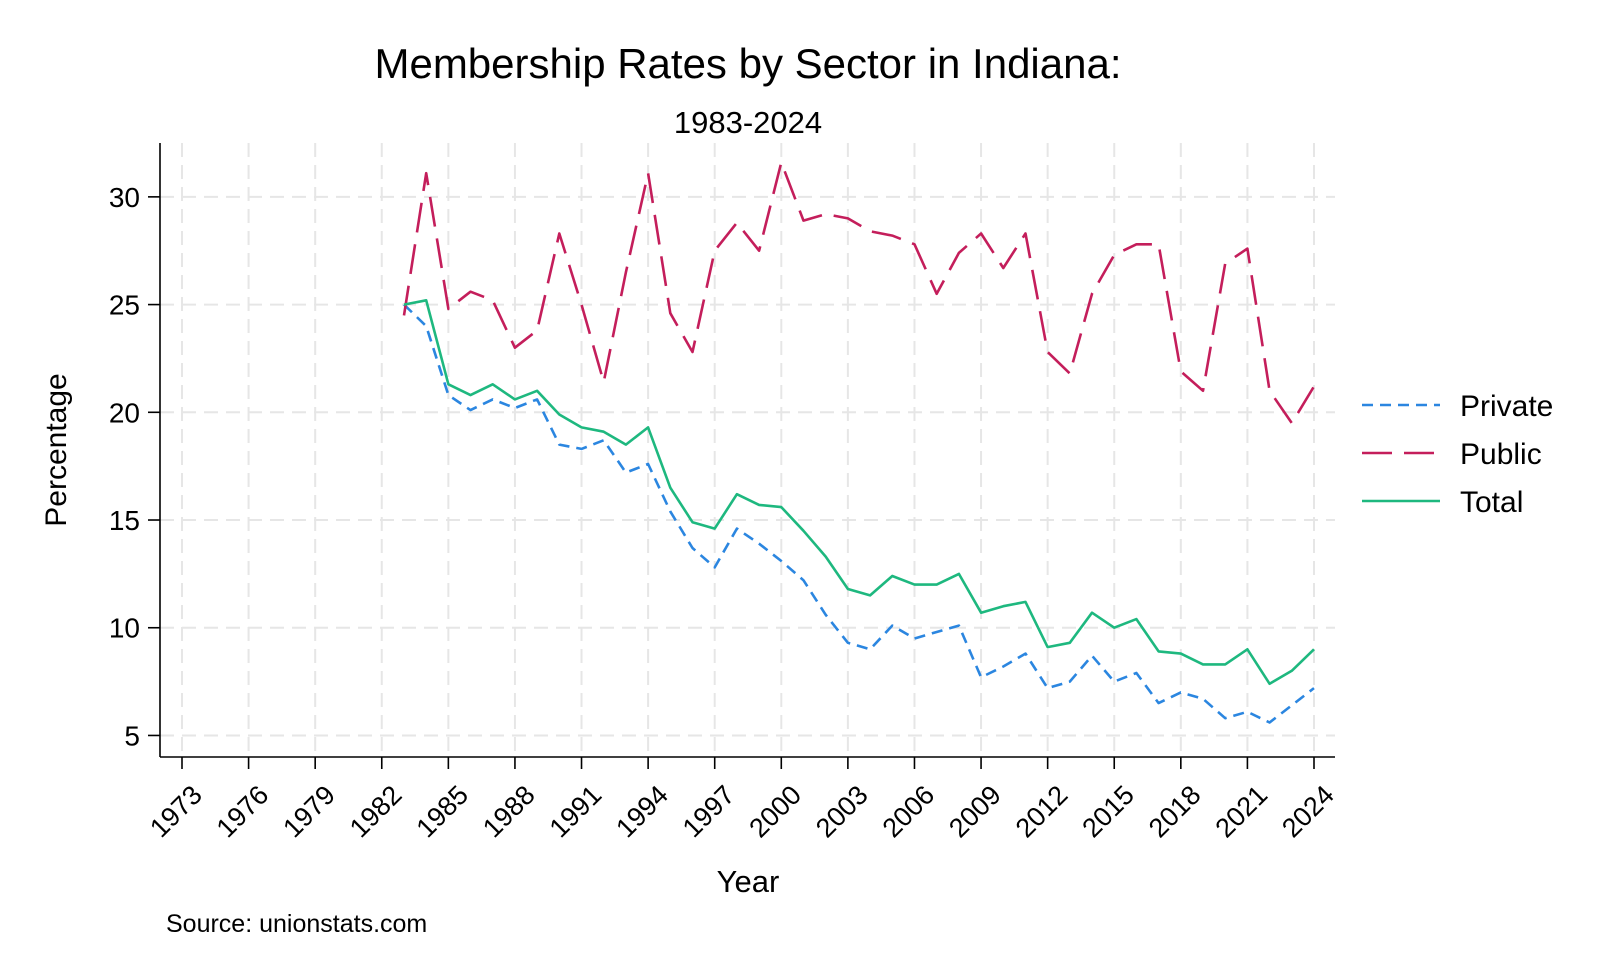  What do you see at coordinates (1042, 812) in the screenshot?
I see `x-tick-label: 2012` at bounding box center [1042, 812].